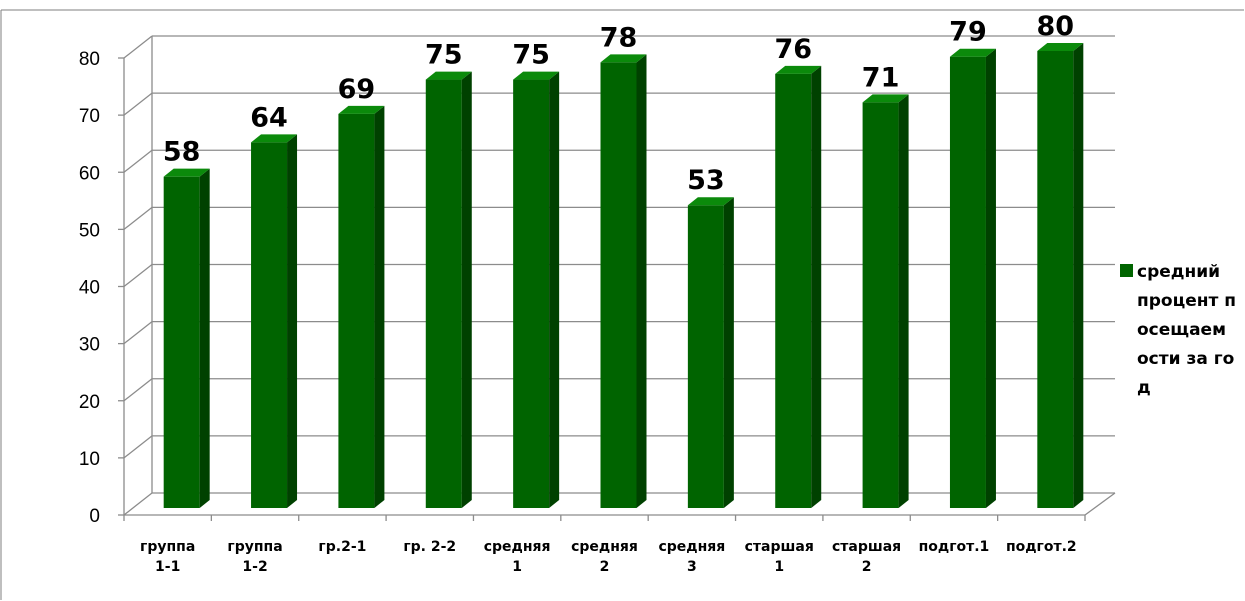 Image resolution: width=1245 pixels, height=601 pixels. What do you see at coordinates (89, 459) in the screenshot?
I see `y-tick-label: 10` at bounding box center [89, 459].